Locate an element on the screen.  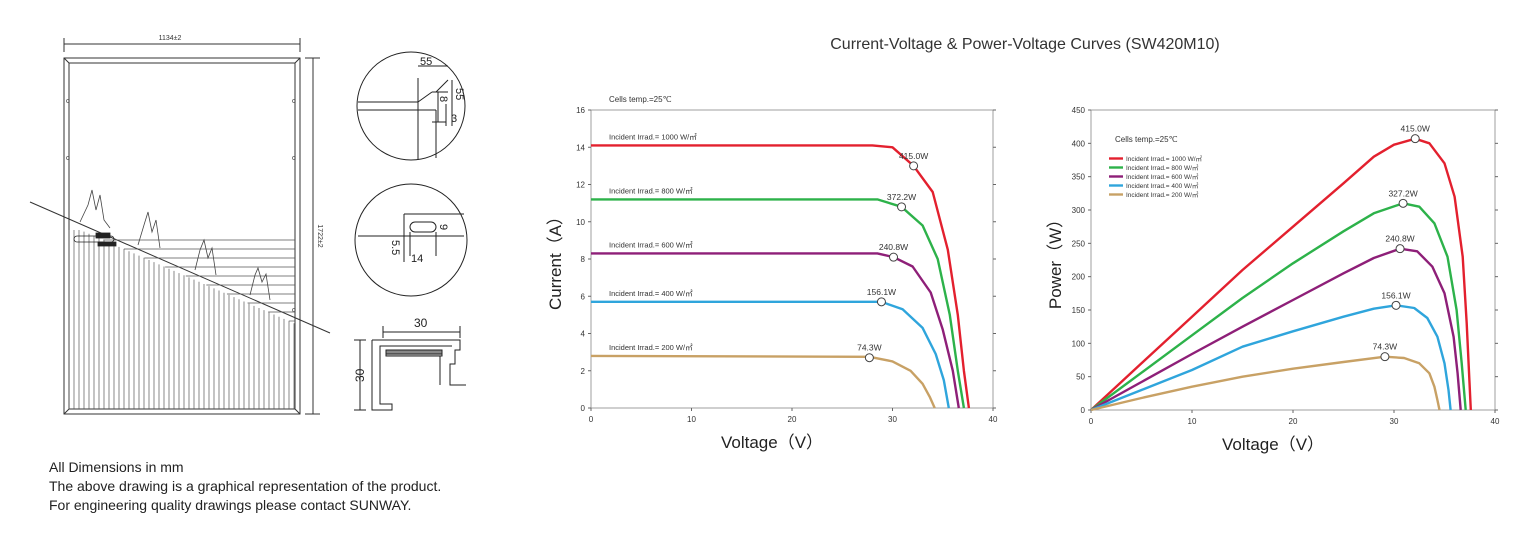
detail2-dim-a: 9 is located at coordinates (443, 227).